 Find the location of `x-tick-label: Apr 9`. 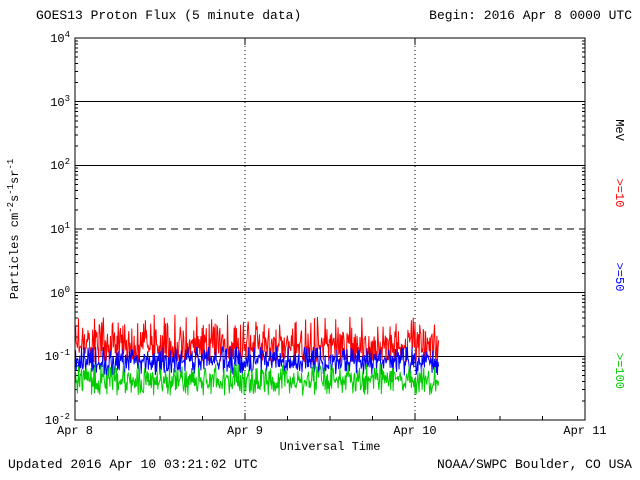

x-tick-label: Apr 9 is located at coordinates (245, 431).